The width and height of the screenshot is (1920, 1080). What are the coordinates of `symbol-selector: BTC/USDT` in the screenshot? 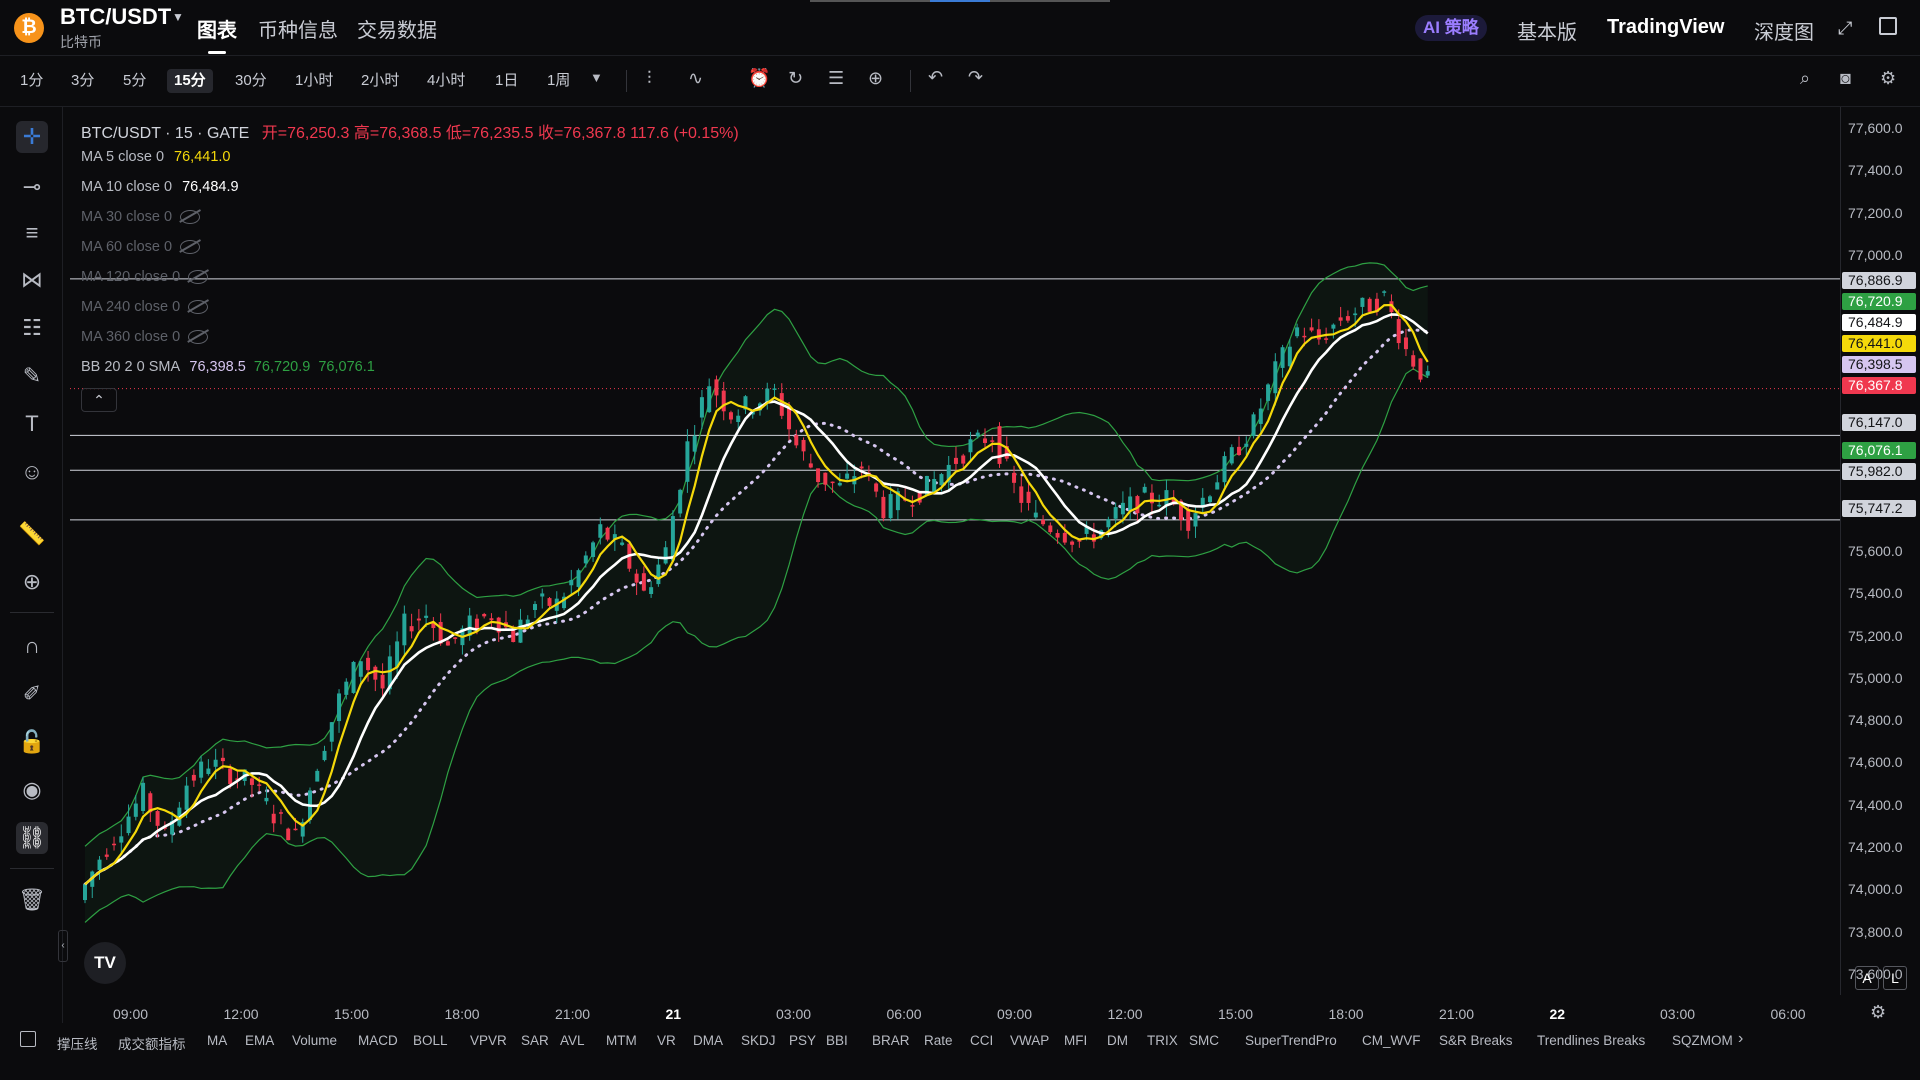 It's located at (116, 16).